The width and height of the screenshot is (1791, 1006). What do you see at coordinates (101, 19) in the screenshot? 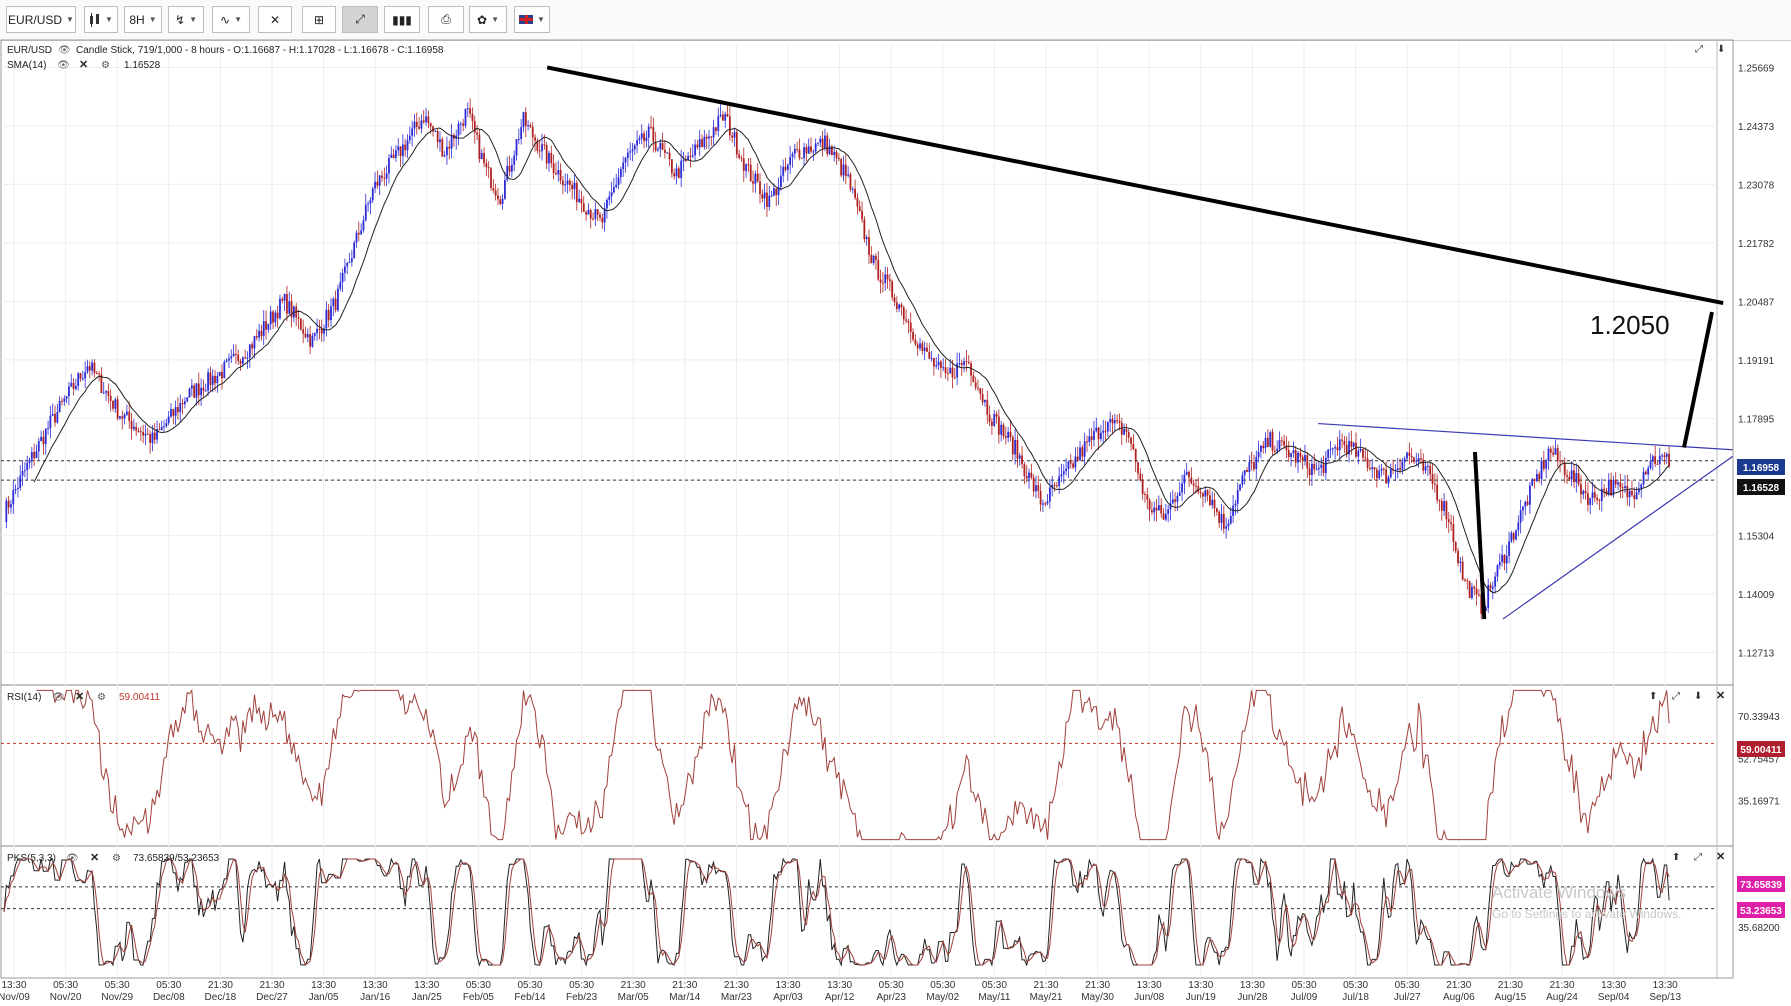
I see `chart-style-button: ▼` at bounding box center [101, 19].